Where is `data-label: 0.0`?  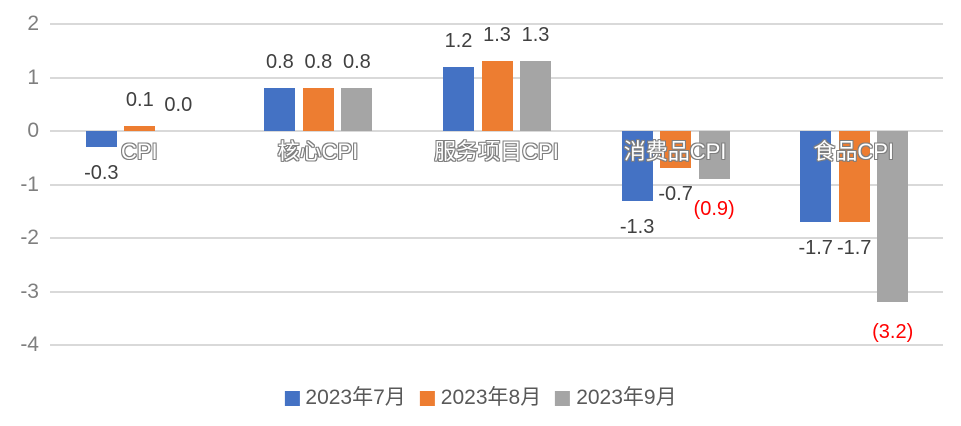 data-label: 0.0 is located at coordinates (178, 105).